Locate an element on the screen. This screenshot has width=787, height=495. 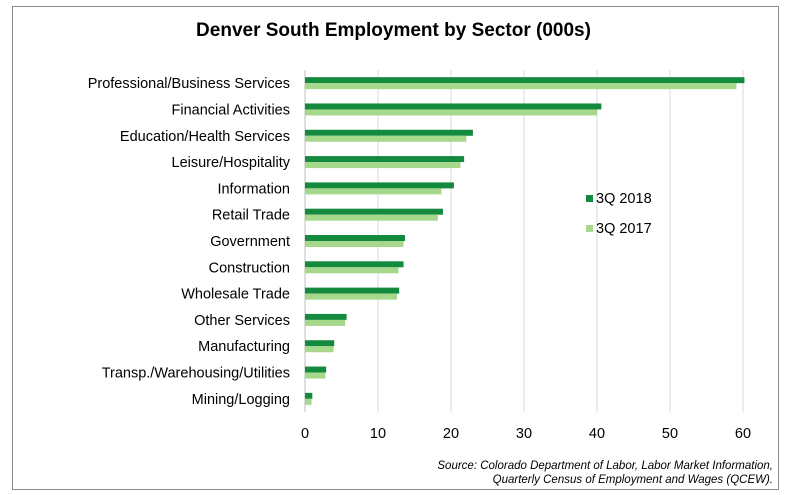
x-tick-3: 30 is located at coordinates (524, 434).